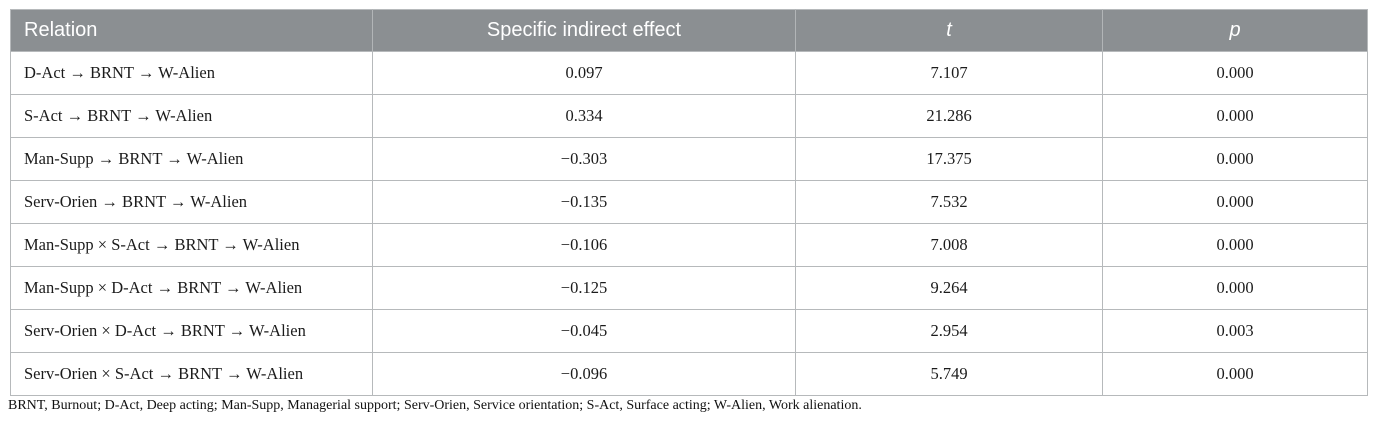  I want to click on cell-effect: −0.135, so click(584, 202).